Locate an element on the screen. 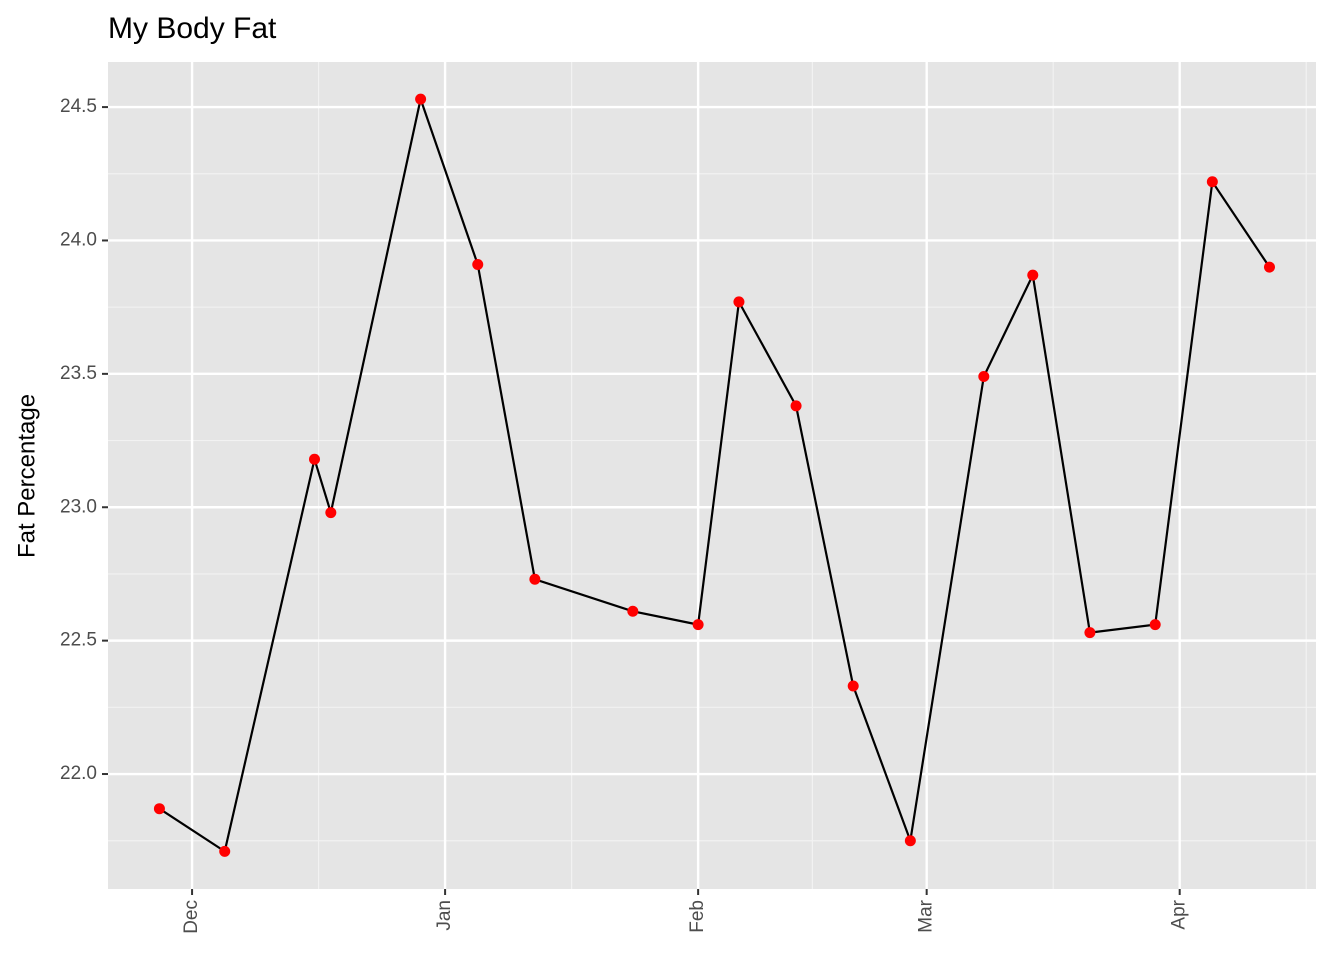  x-tick-label: Jan is located at coordinates (444, 915).